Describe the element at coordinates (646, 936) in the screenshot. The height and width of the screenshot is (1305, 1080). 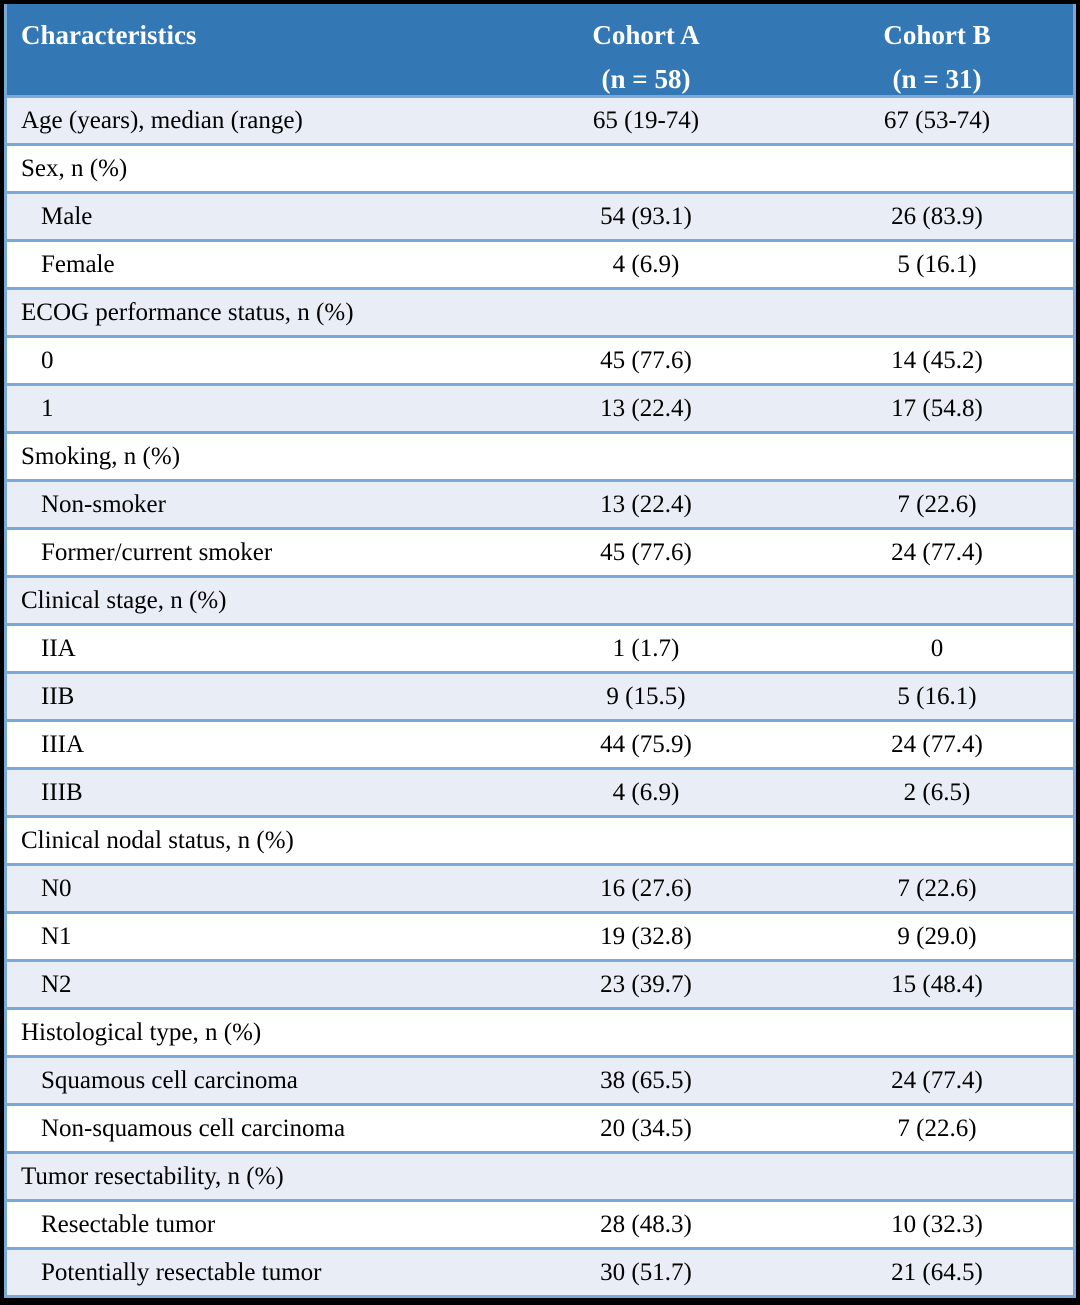
I see `cohort-a-value-cell: 19 (32.8)` at that location.